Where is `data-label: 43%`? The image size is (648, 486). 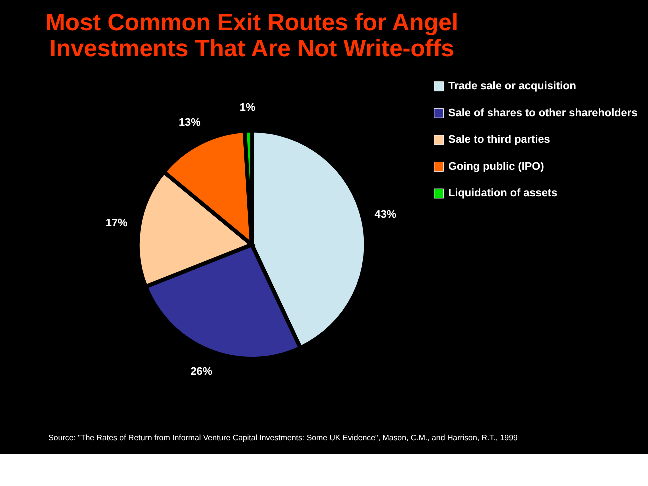
data-label: 43% is located at coordinates (385, 214).